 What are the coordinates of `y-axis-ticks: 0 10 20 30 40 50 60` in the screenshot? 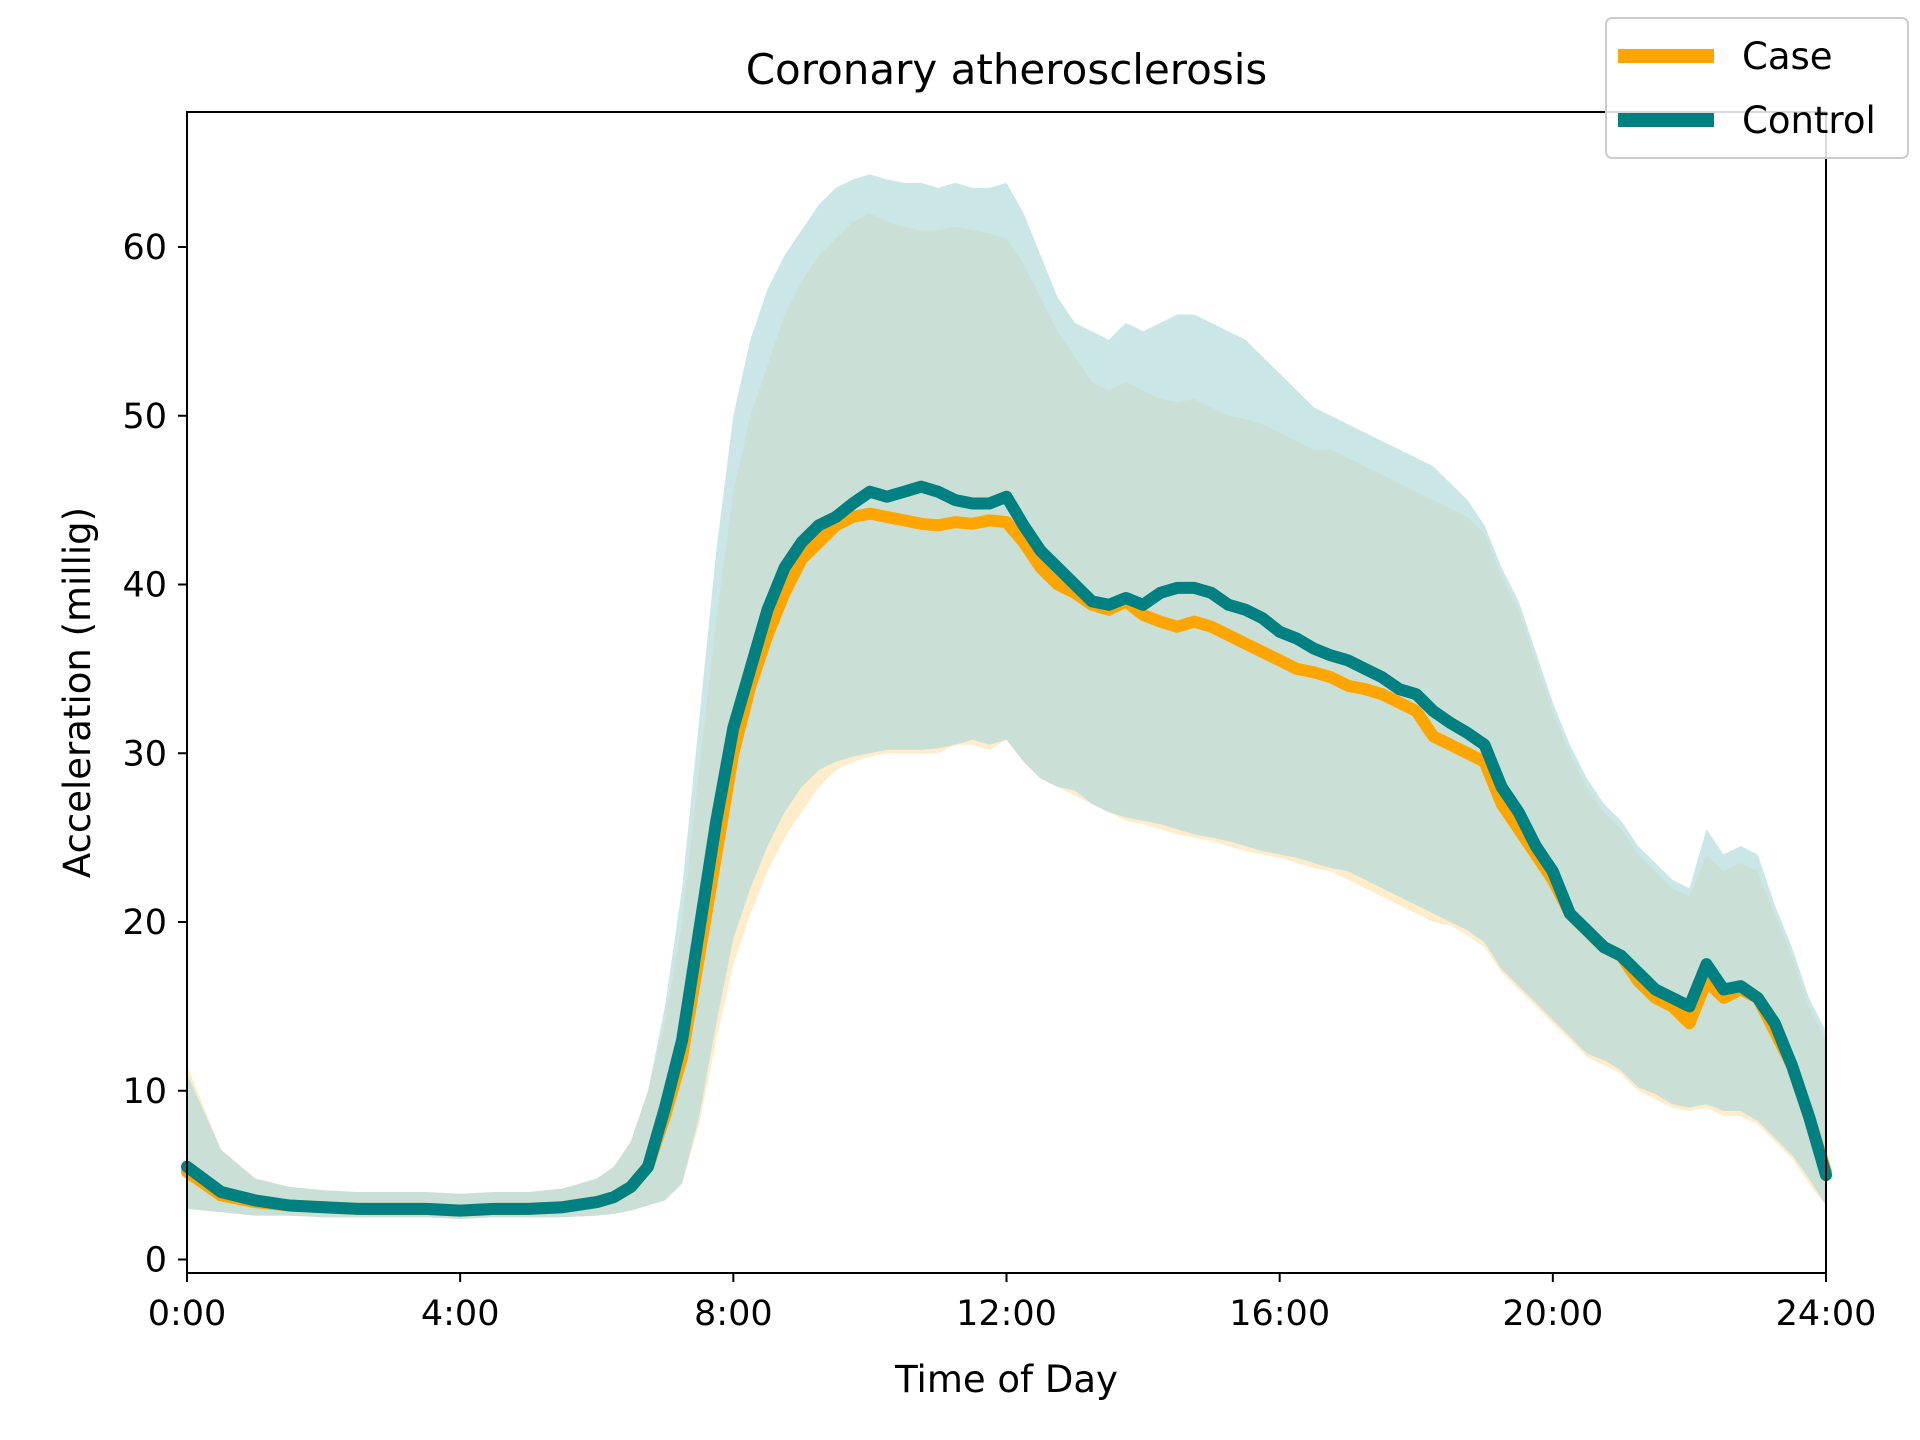 It's located at (154, 754).